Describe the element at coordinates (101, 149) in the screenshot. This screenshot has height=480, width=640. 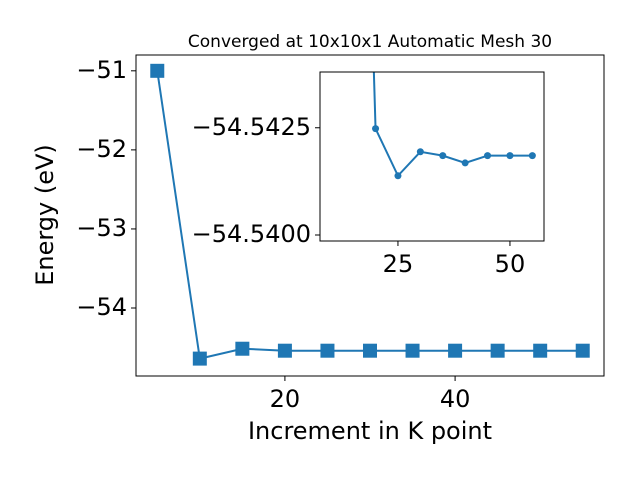
I see `y-tick-label: −52` at that location.